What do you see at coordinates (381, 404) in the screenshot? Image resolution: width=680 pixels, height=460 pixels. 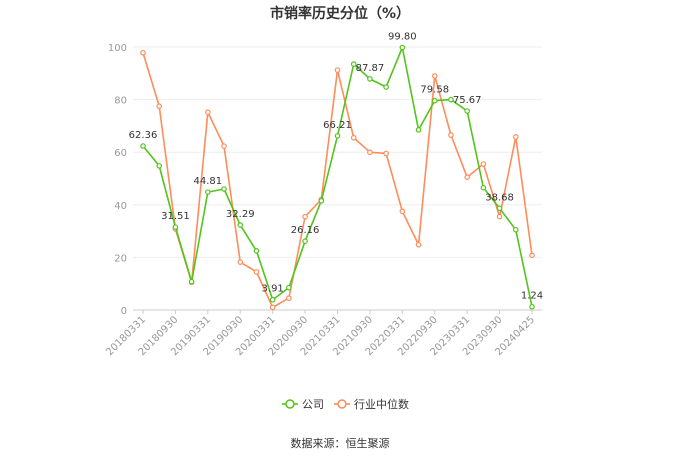 I see `legend-label: 行业中位数` at bounding box center [381, 404].